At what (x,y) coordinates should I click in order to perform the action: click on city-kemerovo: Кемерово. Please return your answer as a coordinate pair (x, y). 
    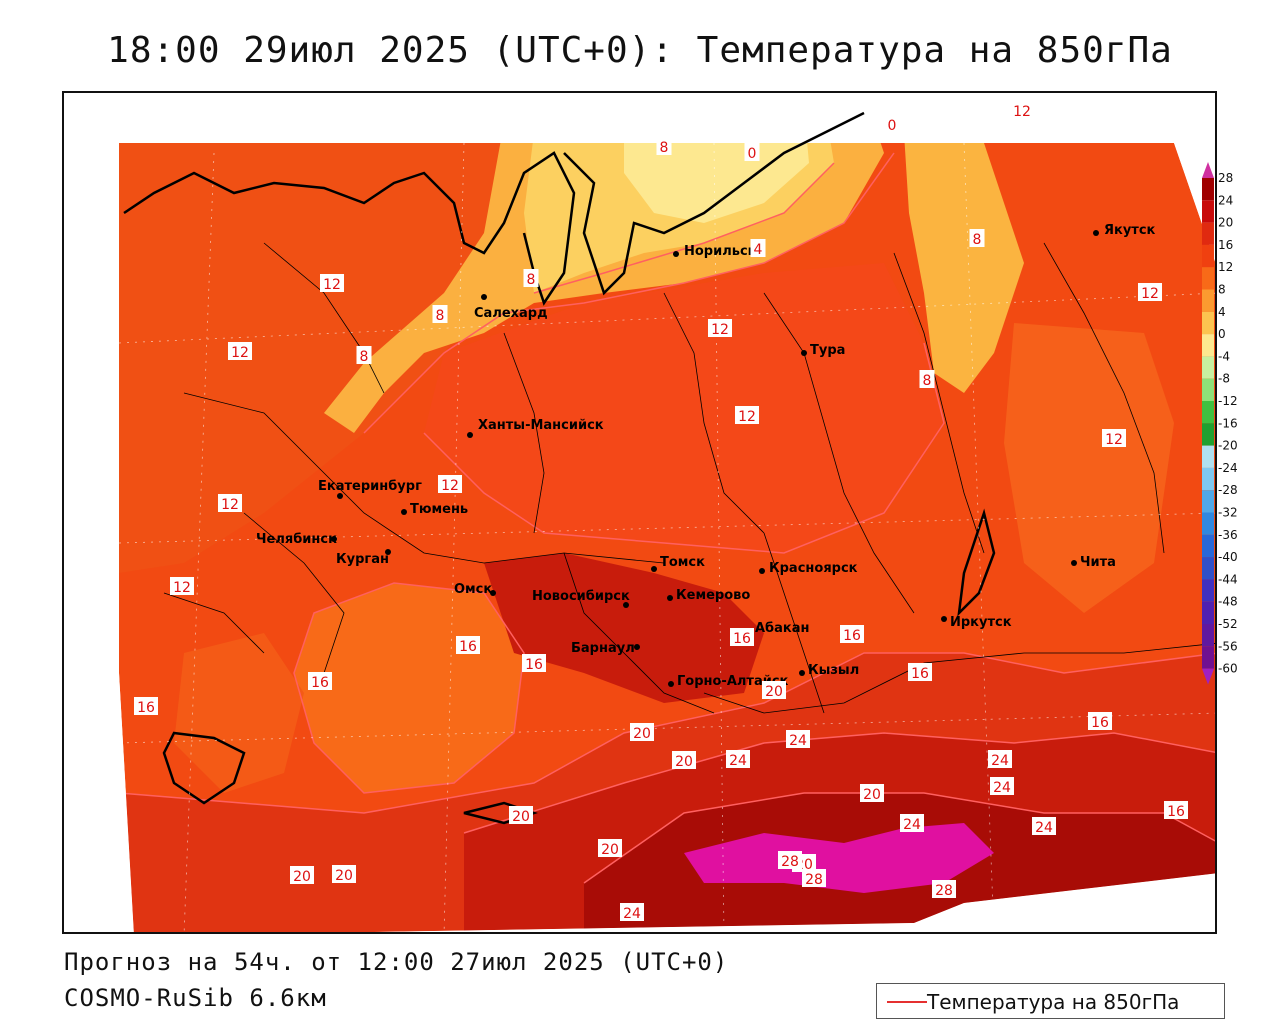
    Looking at the image, I should click on (708, 595).